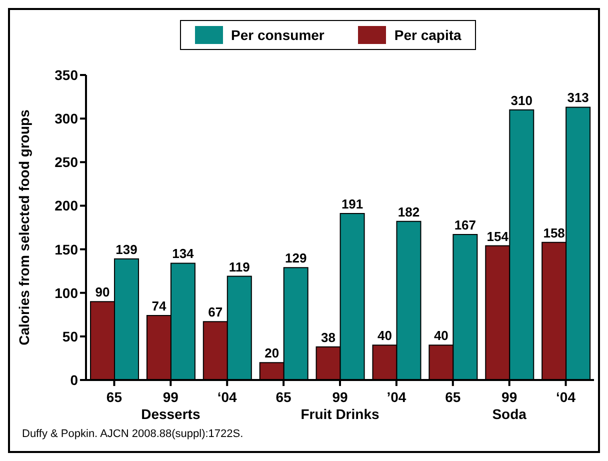 The image size is (608, 461). I want to click on data-label: 167, so click(465, 224).